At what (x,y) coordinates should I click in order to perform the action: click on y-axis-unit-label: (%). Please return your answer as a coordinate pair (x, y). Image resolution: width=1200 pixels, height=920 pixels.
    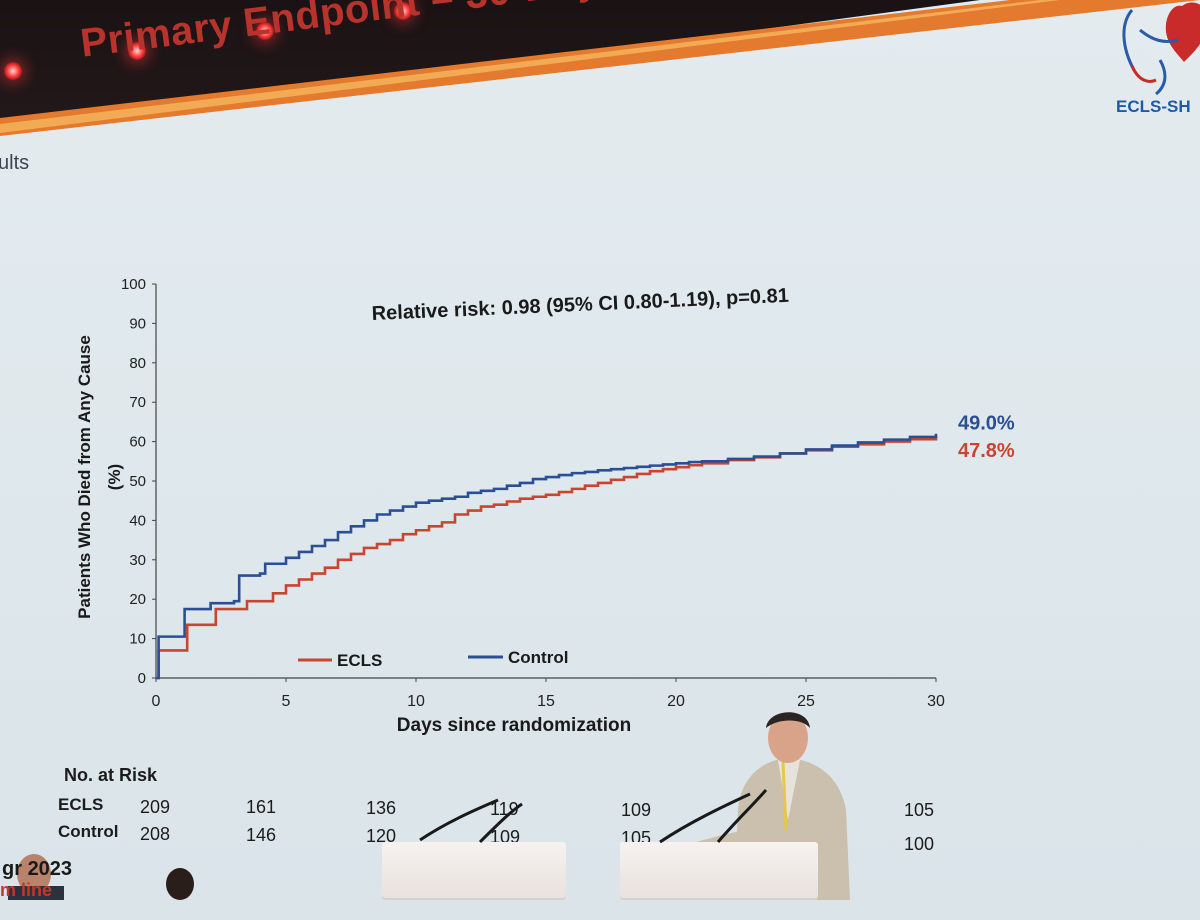
    Looking at the image, I should click on (114, 477).